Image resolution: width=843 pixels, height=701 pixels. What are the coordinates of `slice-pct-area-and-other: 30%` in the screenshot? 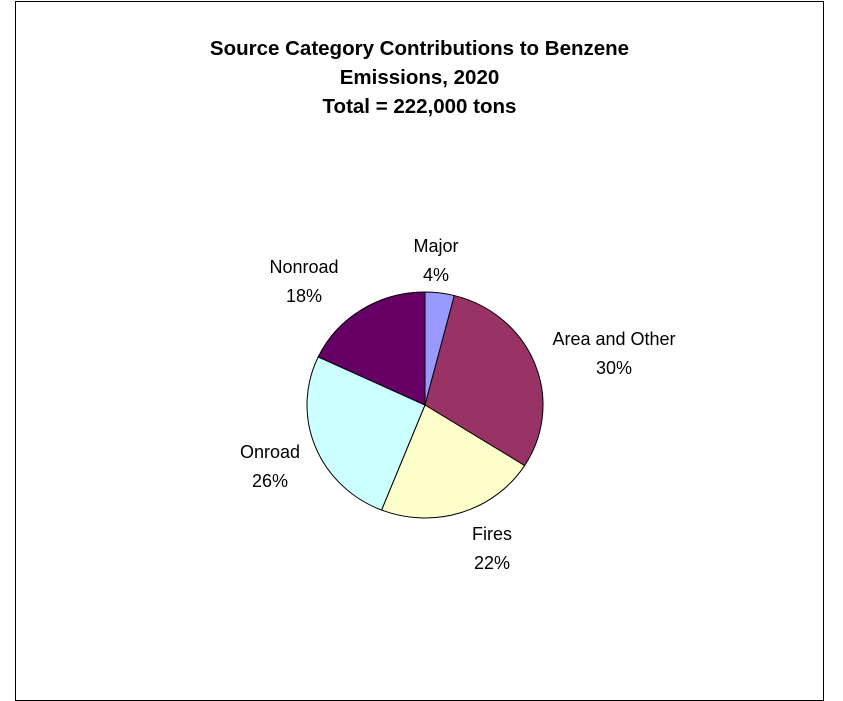 It's located at (614, 368).